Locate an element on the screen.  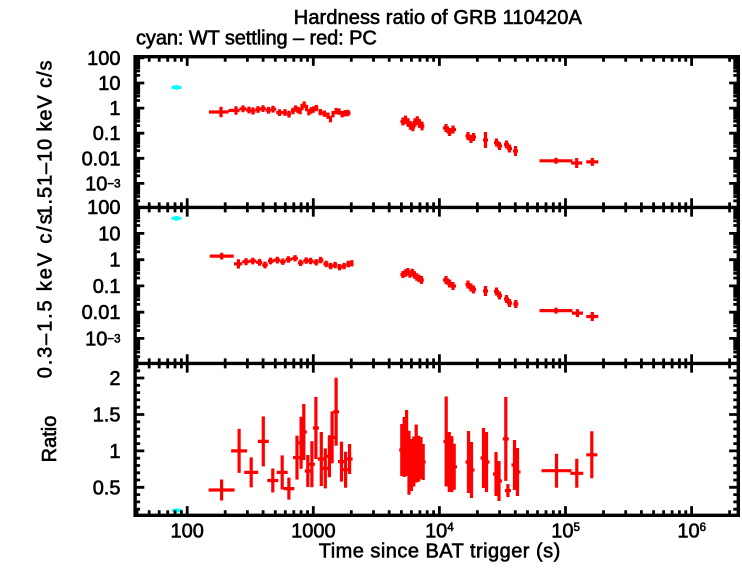
svg-text: 10⁵ is located at coordinates (565, 531).